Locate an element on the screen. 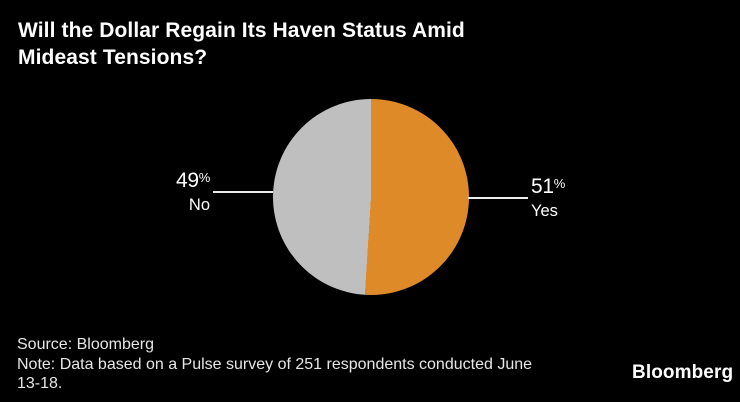 This screenshot has height=402, width=740. slice-value-yes: 51% is located at coordinates (548, 186).